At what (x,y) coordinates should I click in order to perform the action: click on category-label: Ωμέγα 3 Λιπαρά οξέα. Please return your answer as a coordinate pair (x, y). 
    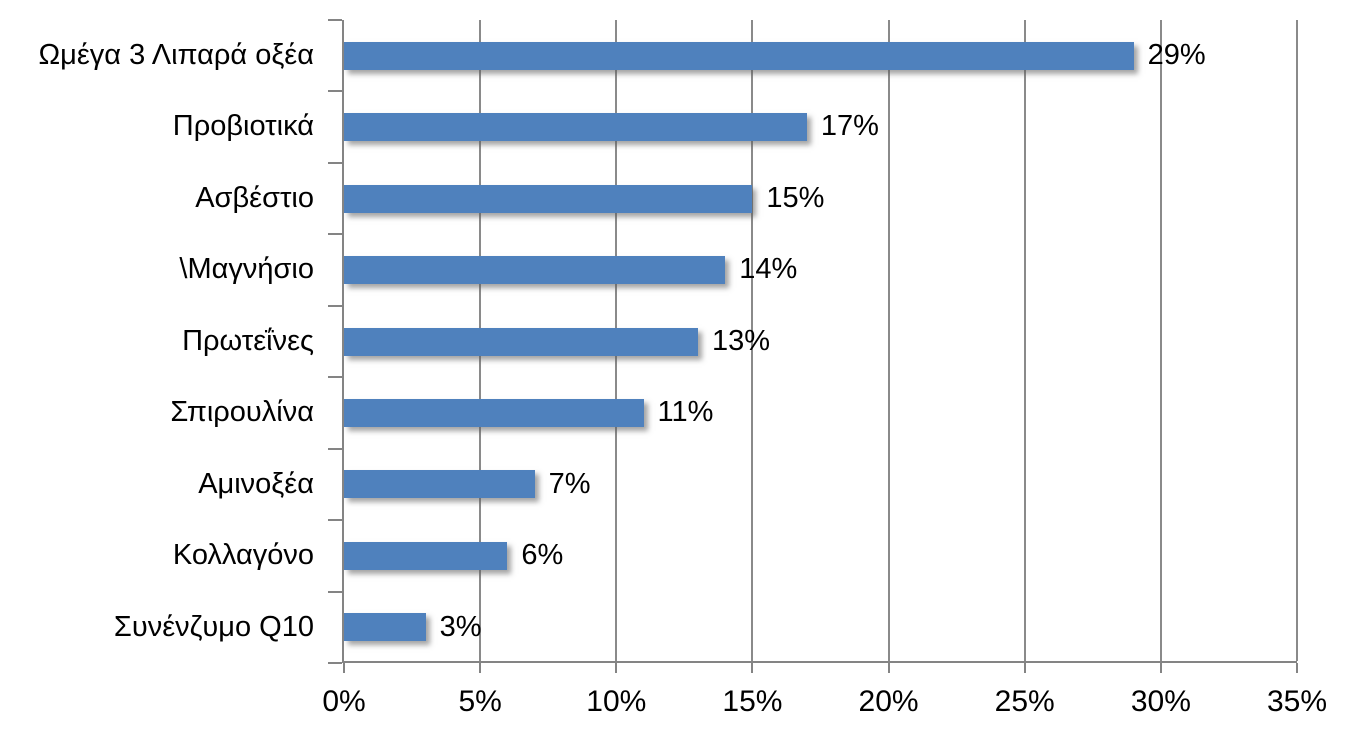
    Looking at the image, I should click on (176, 55).